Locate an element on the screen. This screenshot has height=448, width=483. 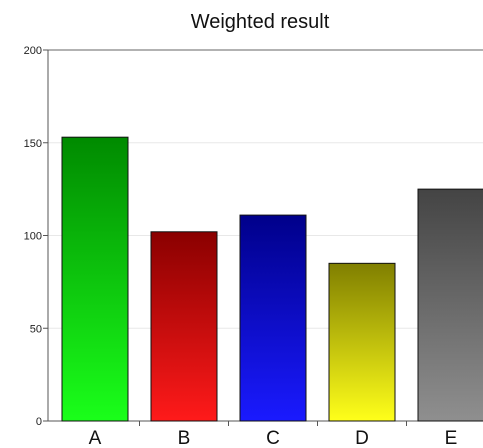
y-tick-label: 100 is located at coordinates (33, 237).